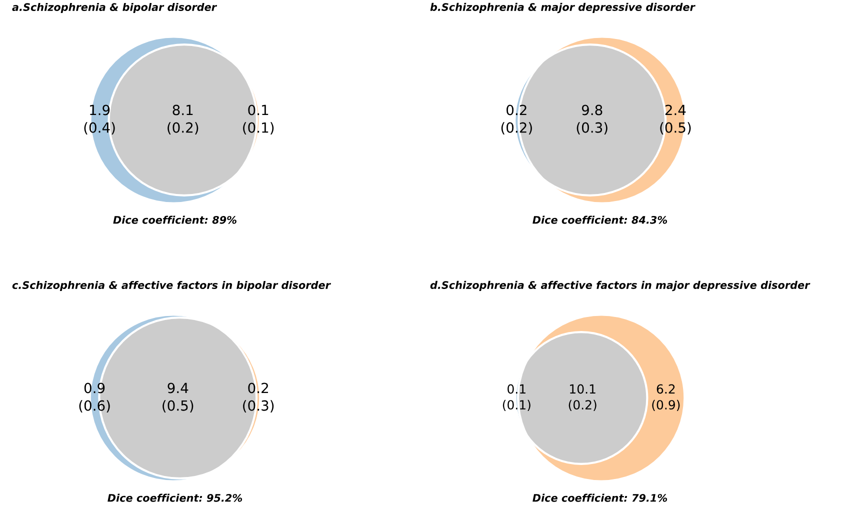  I want to click on data-label: 8.1, so click(182, 110).